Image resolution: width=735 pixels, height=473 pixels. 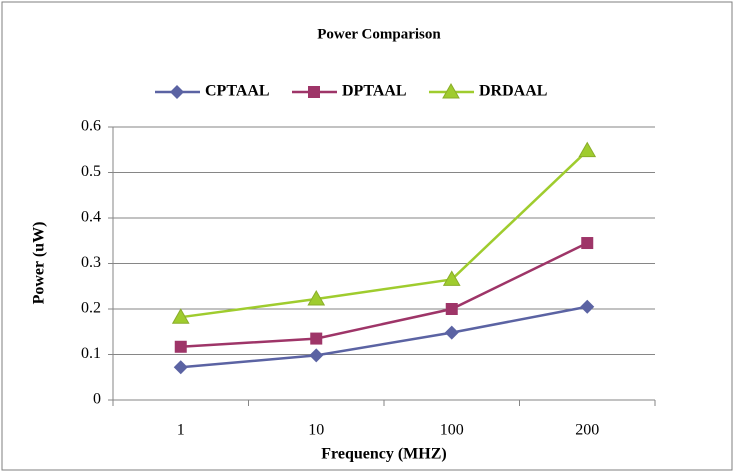 I want to click on y-tick-label: 0.1, so click(x=91, y=353).